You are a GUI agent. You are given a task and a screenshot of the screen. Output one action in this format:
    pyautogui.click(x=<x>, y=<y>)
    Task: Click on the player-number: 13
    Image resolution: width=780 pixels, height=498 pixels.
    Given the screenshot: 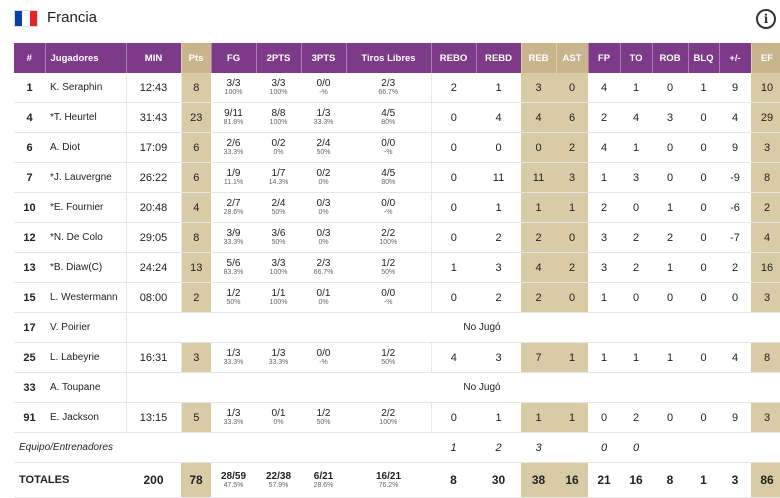 What is the action you would take?
    pyautogui.click(x=29, y=267)
    